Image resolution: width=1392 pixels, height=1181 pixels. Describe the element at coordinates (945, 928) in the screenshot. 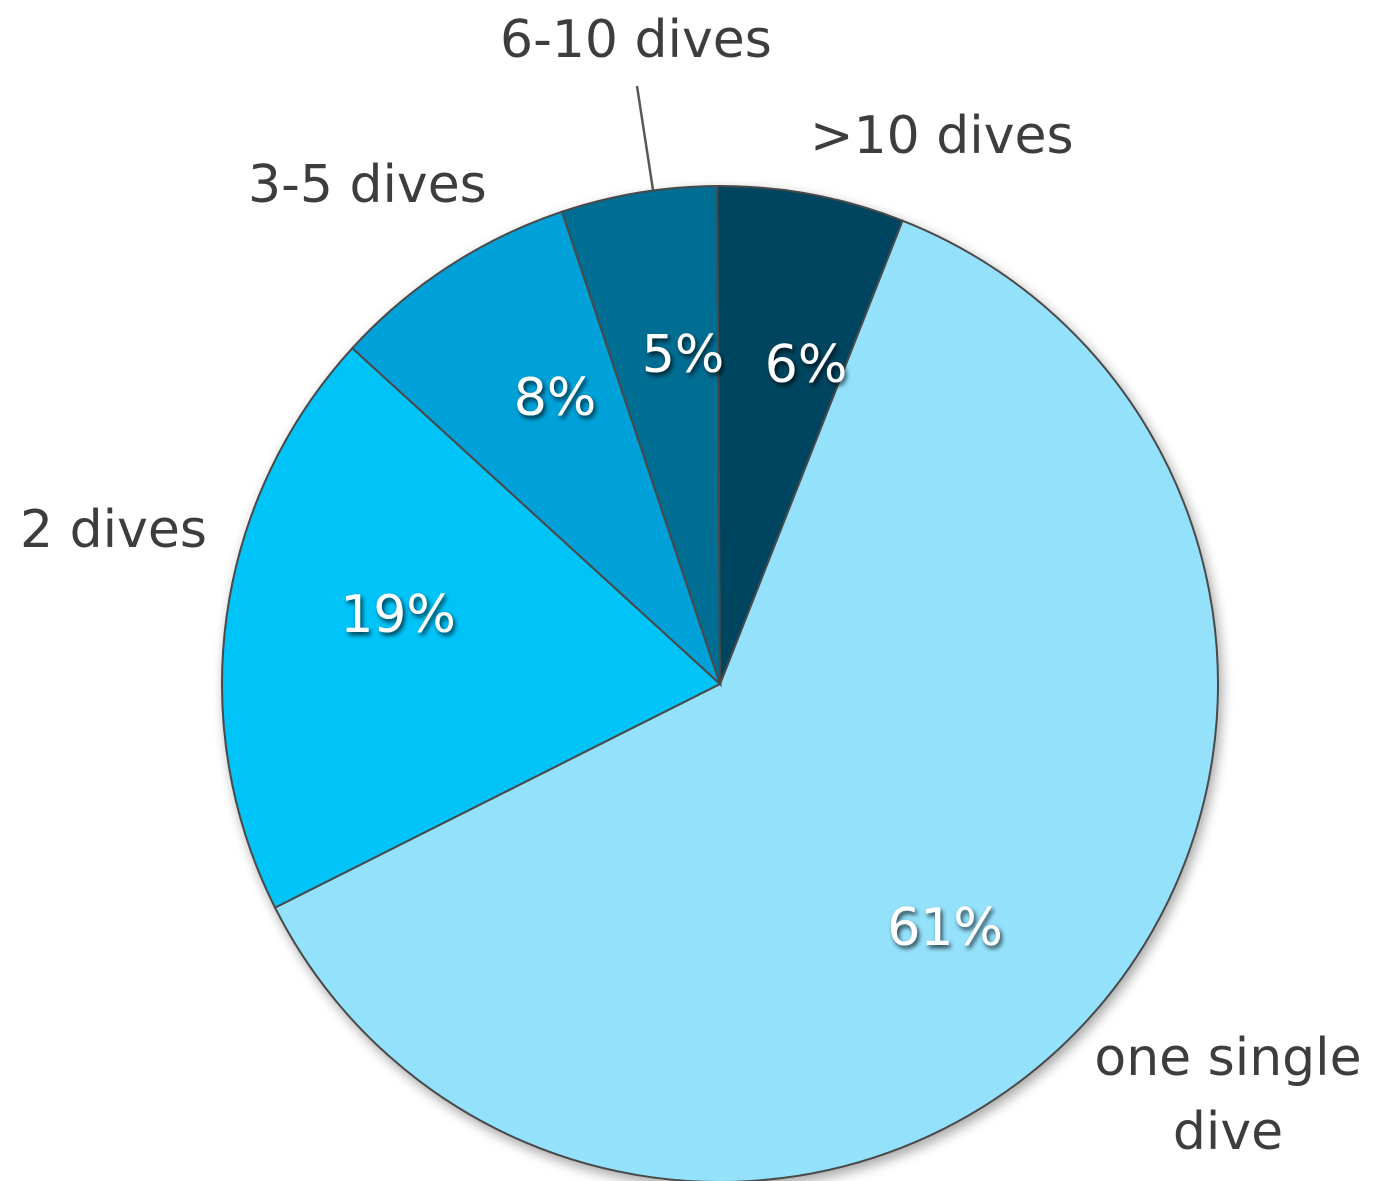

I see `value-label-one-single-dive: 61%` at that location.